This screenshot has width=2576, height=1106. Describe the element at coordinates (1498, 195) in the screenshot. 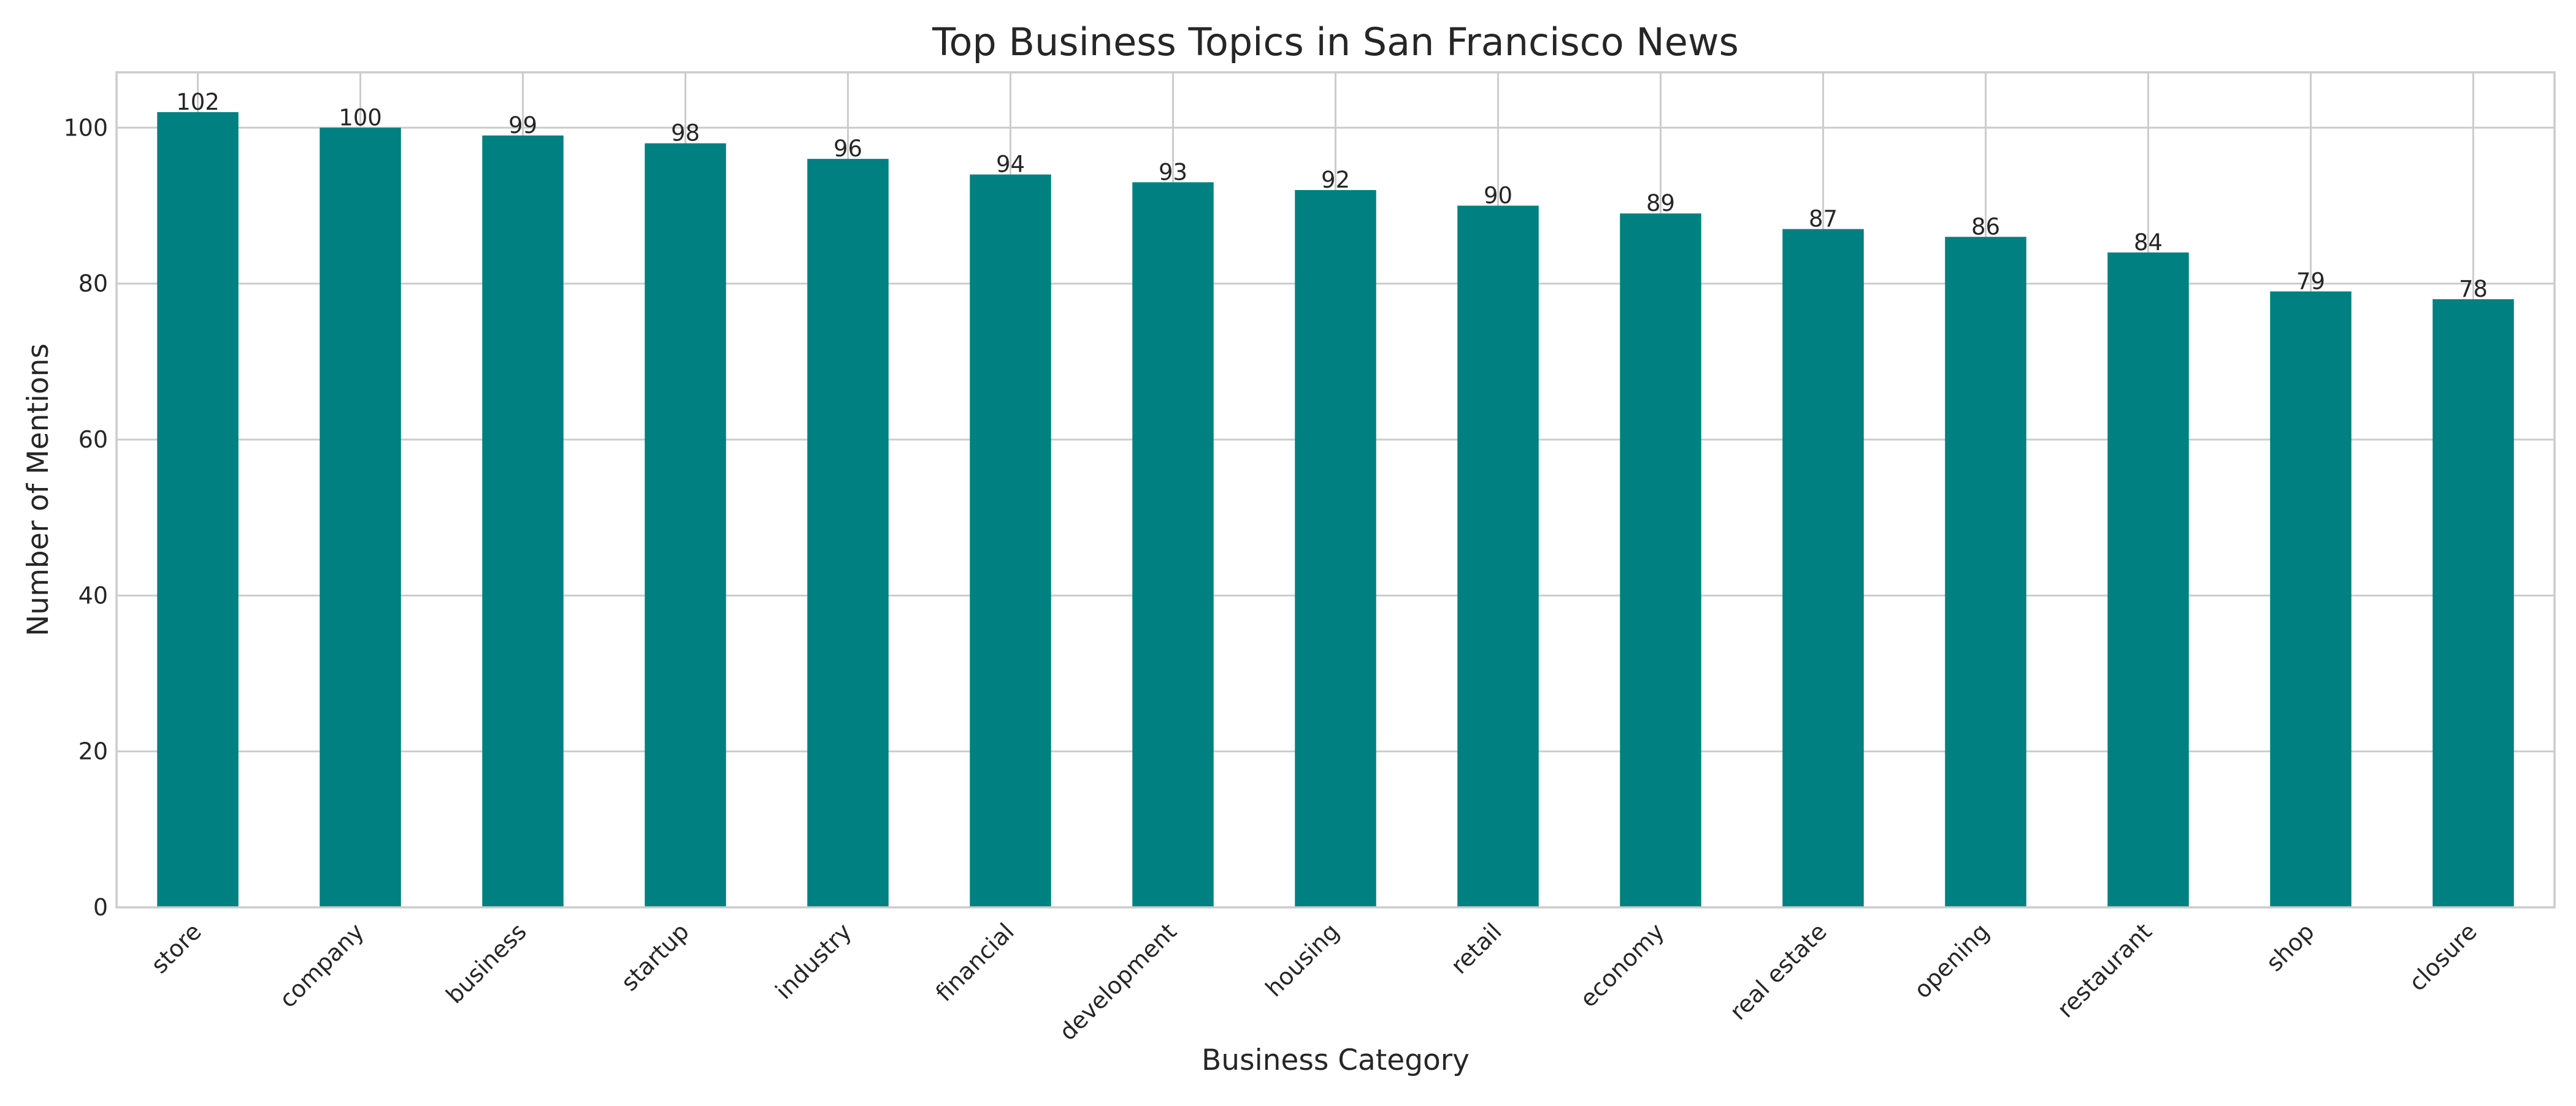

I see `bar-value-label: 90` at that location.